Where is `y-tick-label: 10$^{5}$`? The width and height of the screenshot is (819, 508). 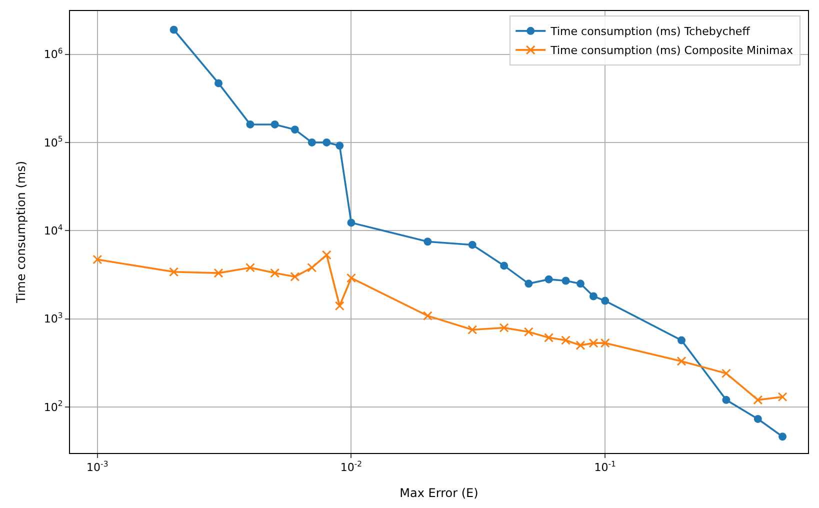 y-tick-label: 10$^{5}$ is located at coordinates (53, 142).